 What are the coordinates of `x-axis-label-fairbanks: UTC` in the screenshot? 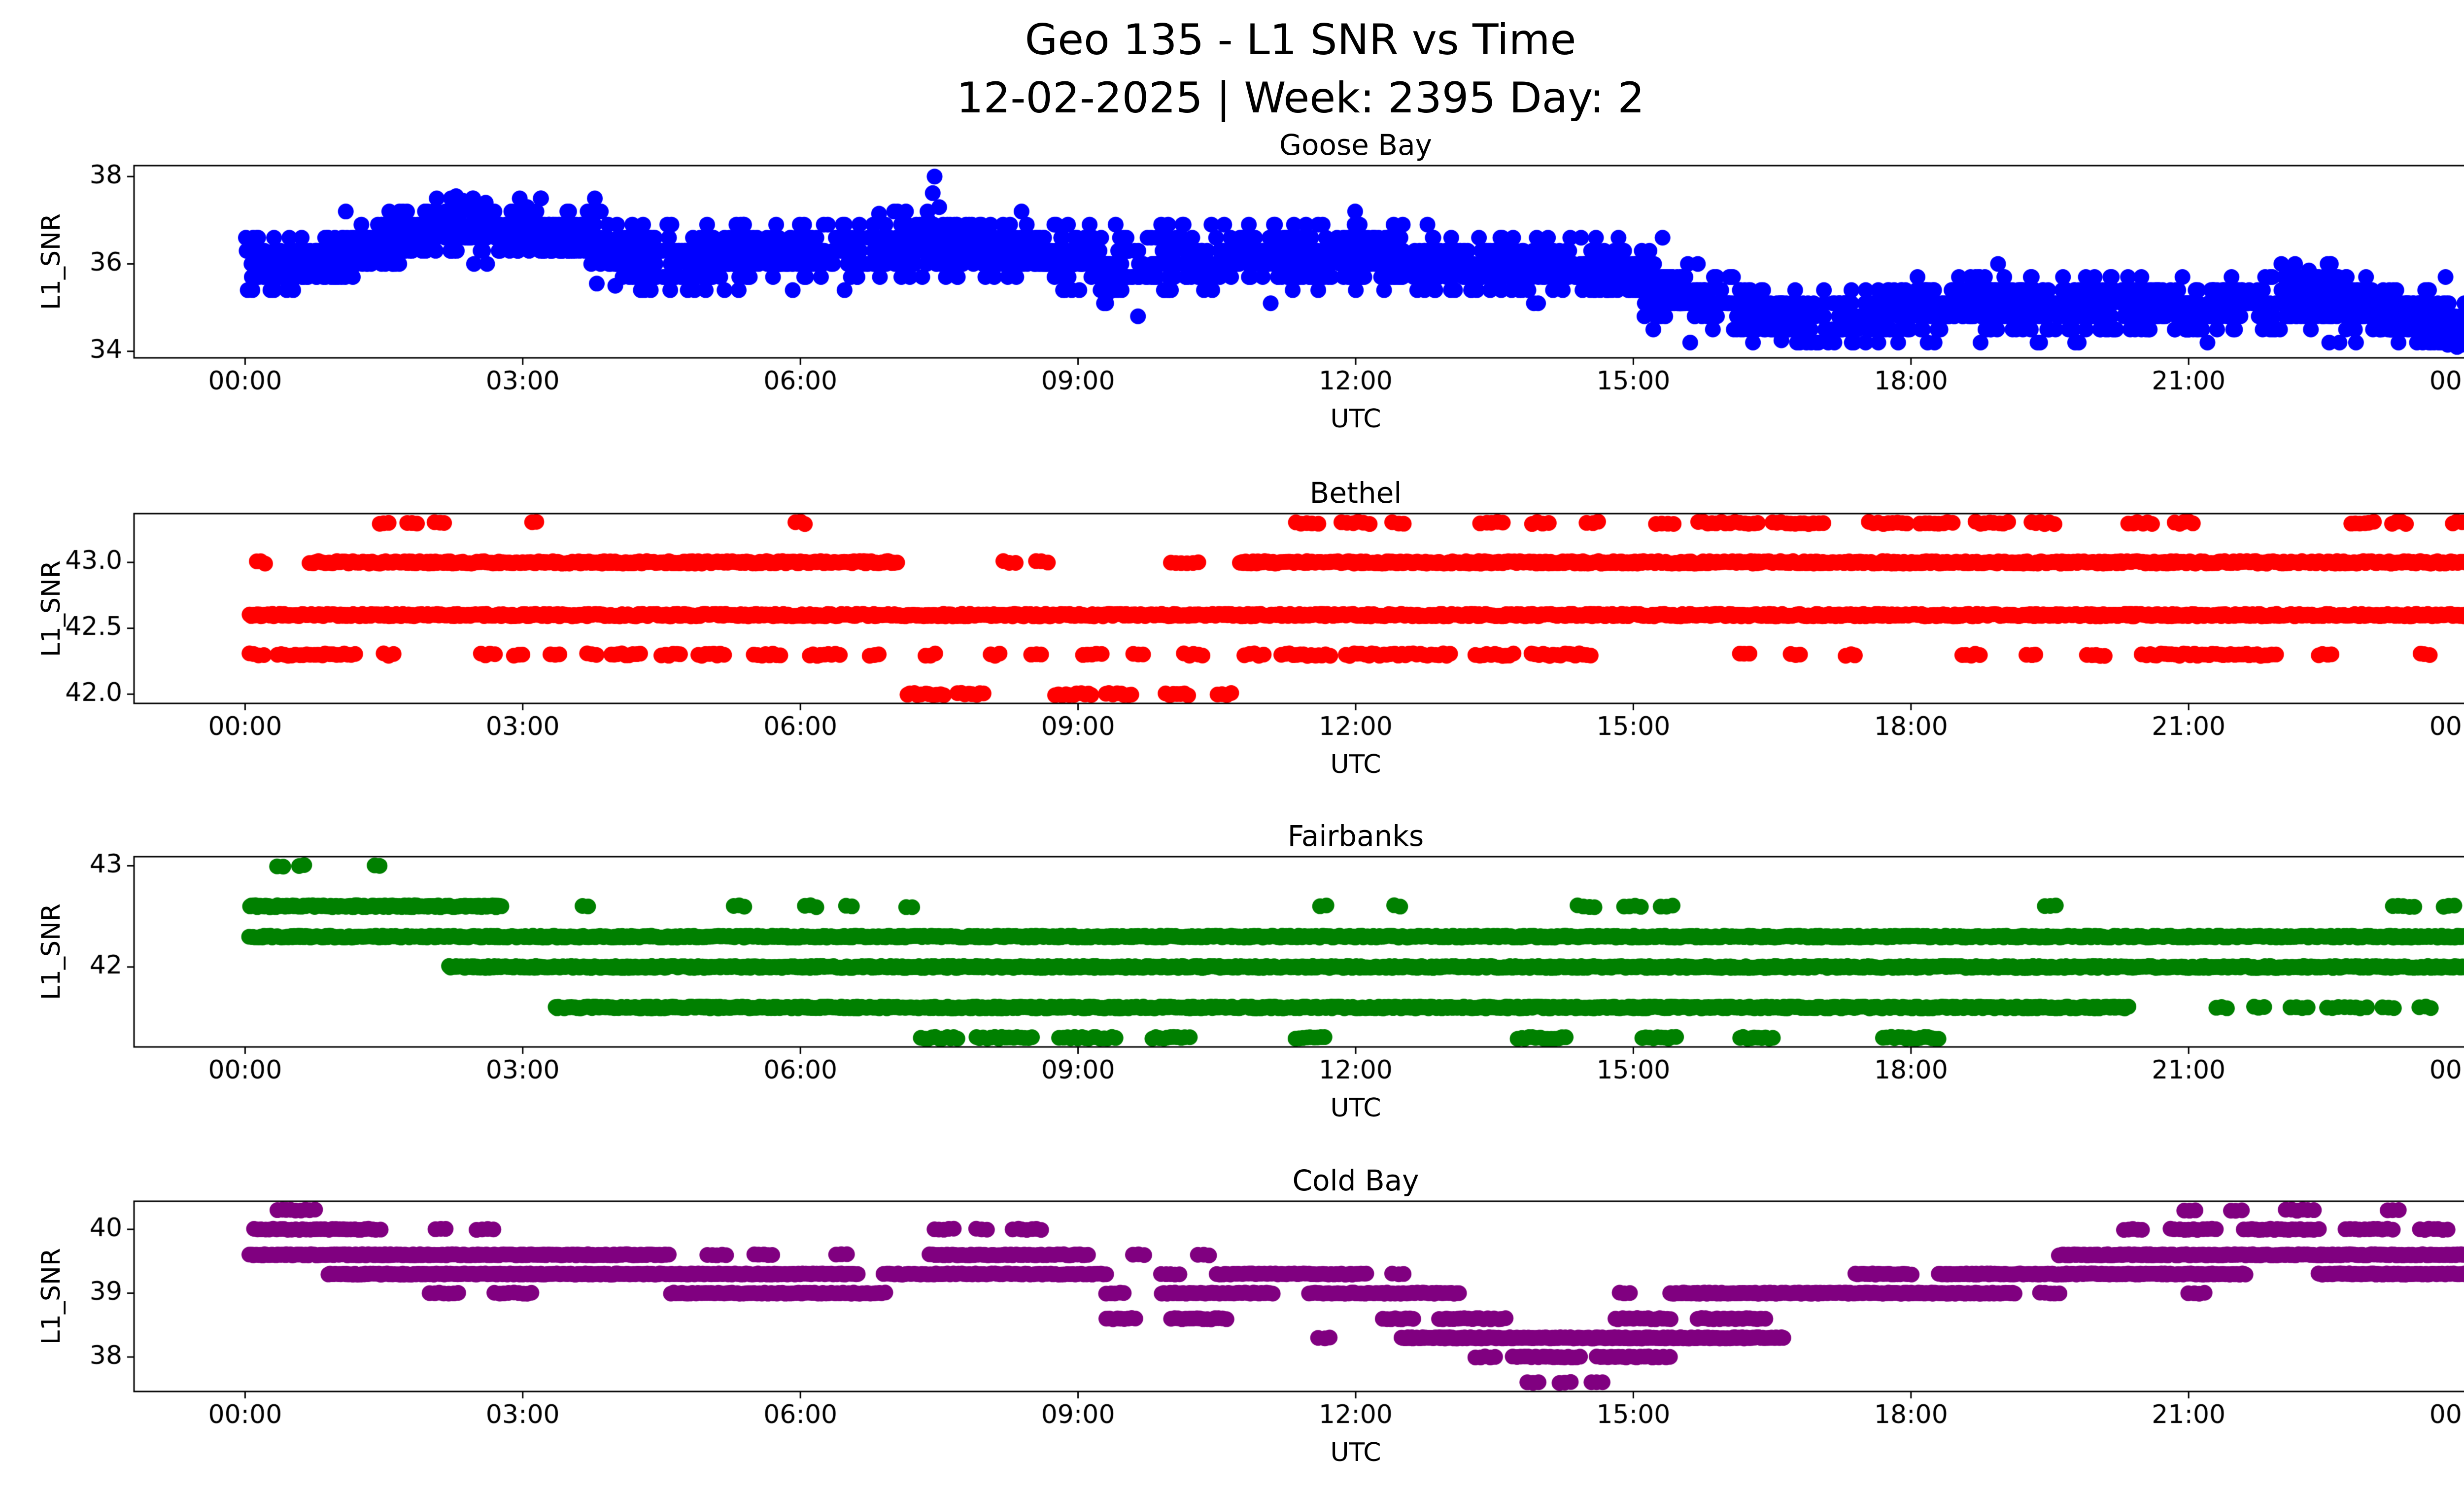 It's located at (1355, 1108).